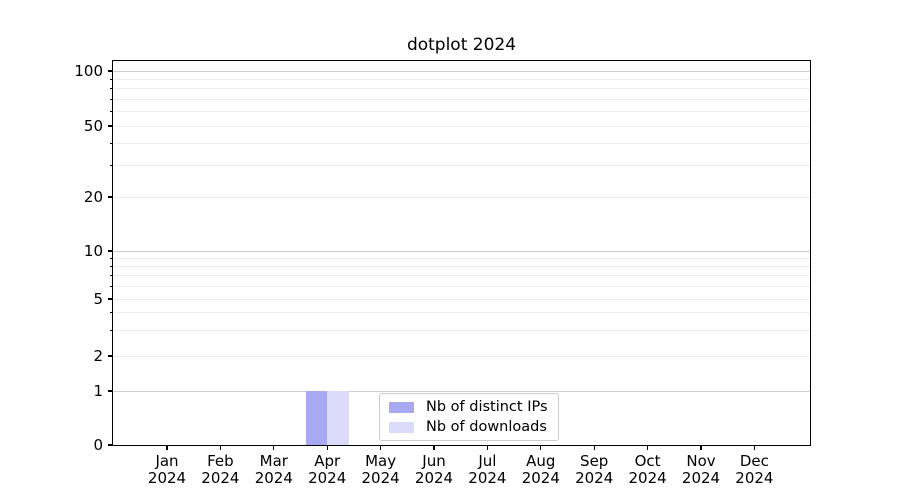 This screenshot has height=500, width=900. What do you see at coordinates (93, 196) in the screenshot?
I see `y-tick-label: 20` at bounding box center [93, 196].